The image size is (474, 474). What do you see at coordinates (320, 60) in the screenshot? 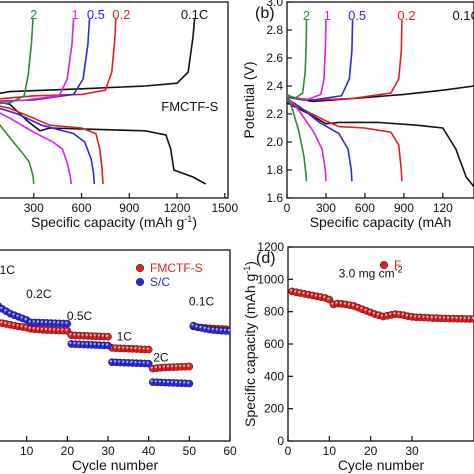
I see `curve-charge-0.5` at bounding box center [320, 60].